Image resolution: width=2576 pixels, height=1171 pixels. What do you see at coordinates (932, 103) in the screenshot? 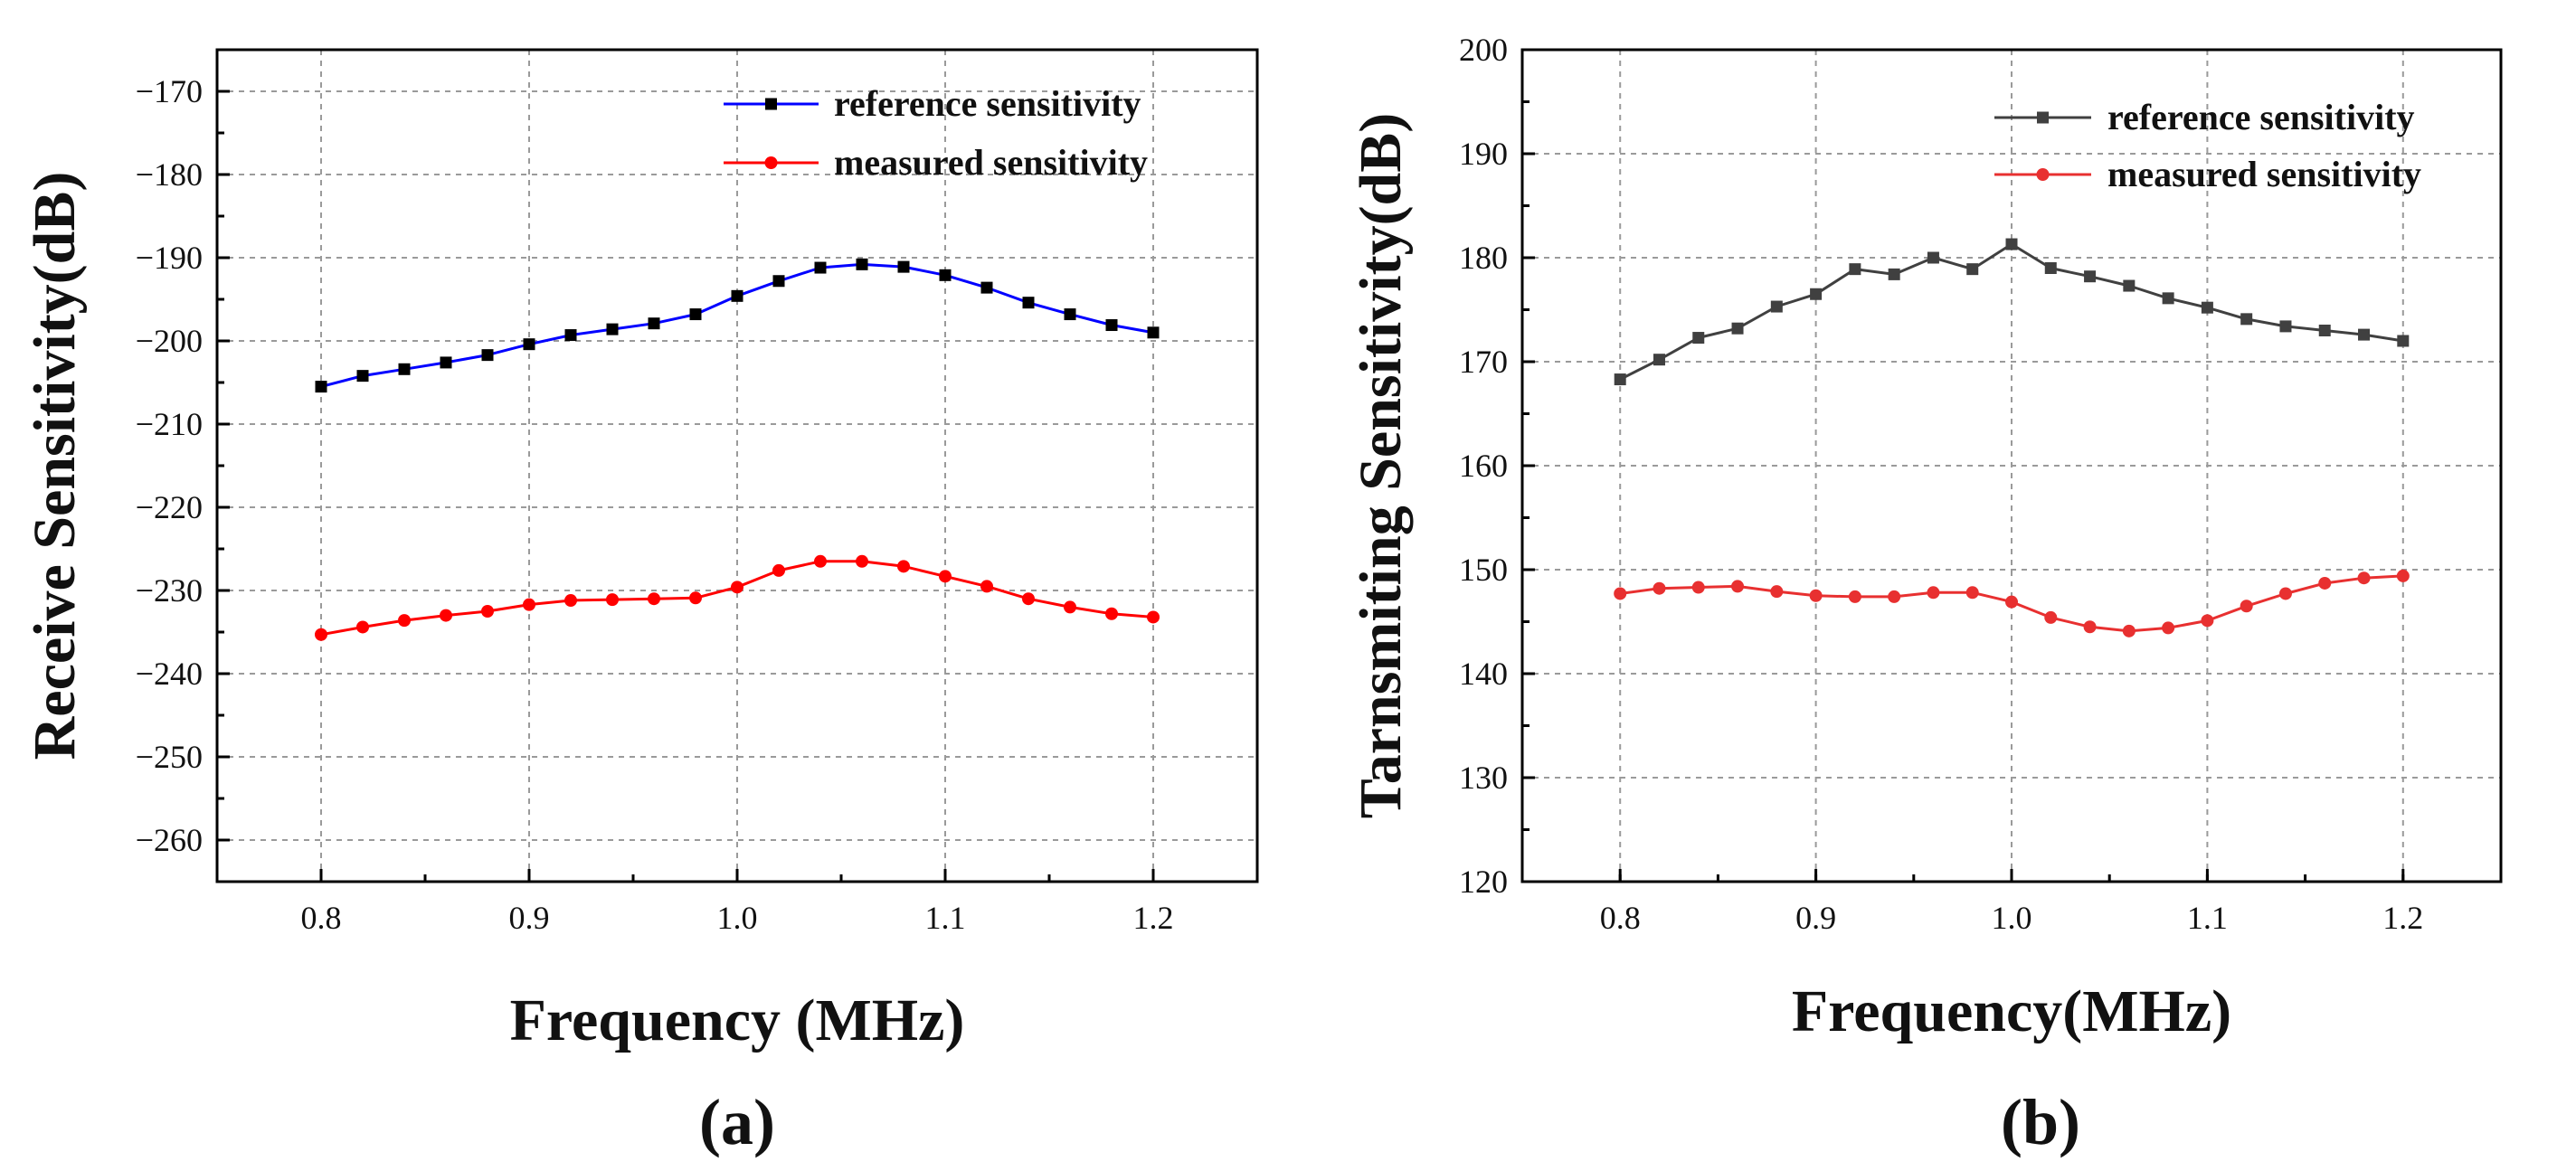
I see `legend-entry: reference sensitivity` at bounding box center [932, 103].